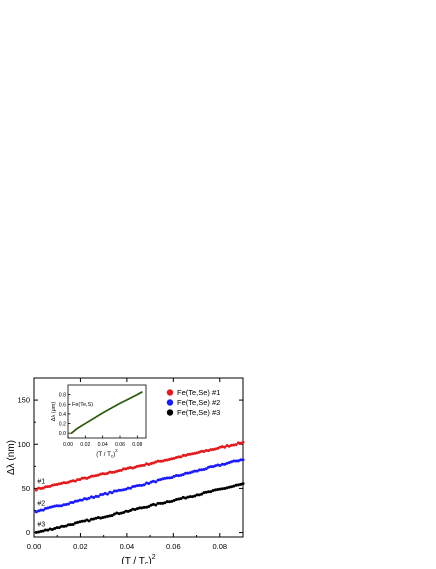  Describe the element at coordinates (173, 546) in the screenshot. I see `x-tick-label: 0.06` at that location.